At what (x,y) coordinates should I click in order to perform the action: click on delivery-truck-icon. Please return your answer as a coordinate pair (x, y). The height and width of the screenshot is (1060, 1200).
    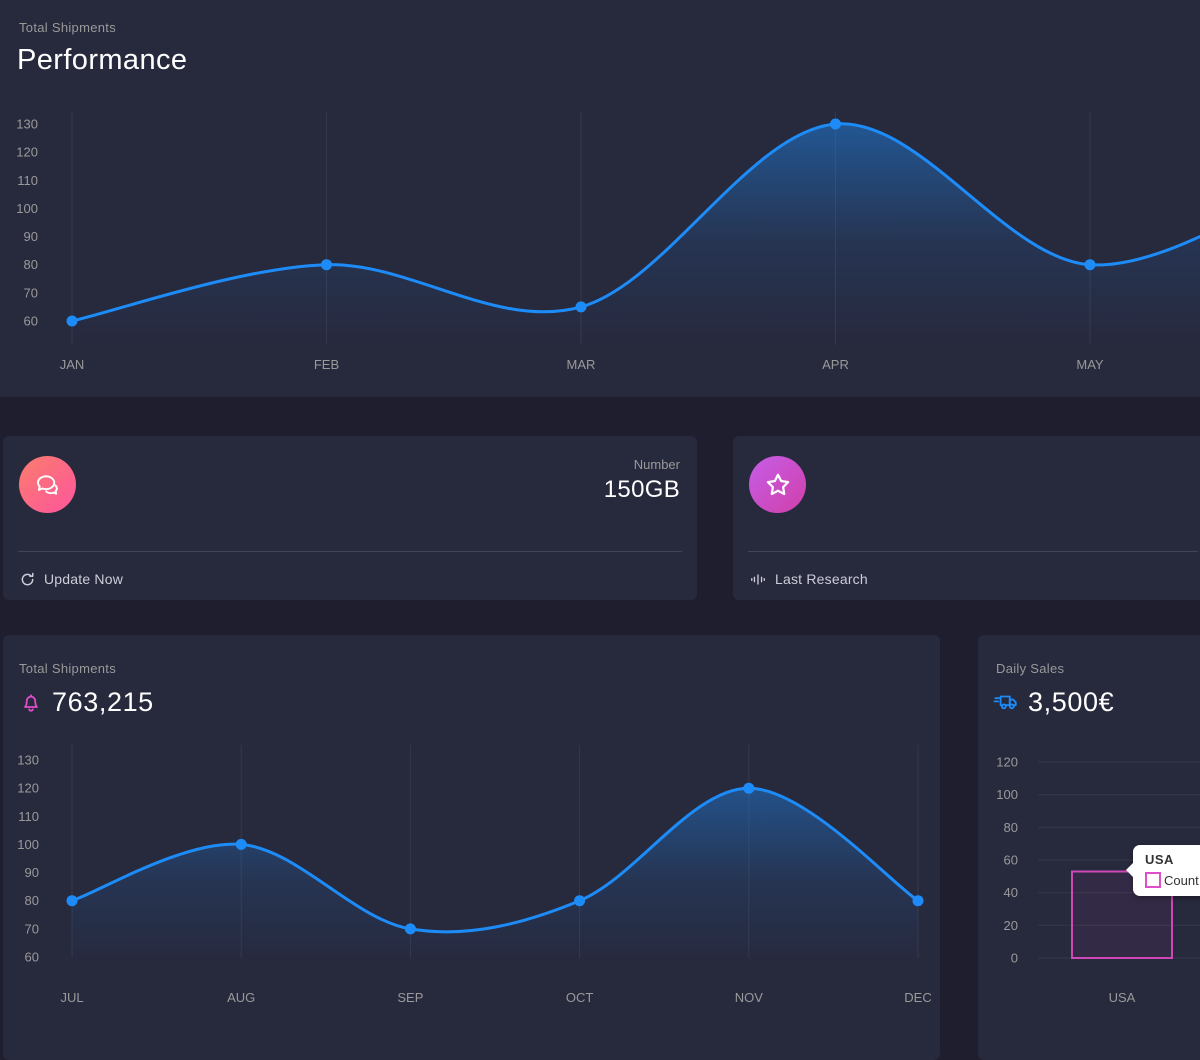
    Looking at the image, I should click on (1005, 702).